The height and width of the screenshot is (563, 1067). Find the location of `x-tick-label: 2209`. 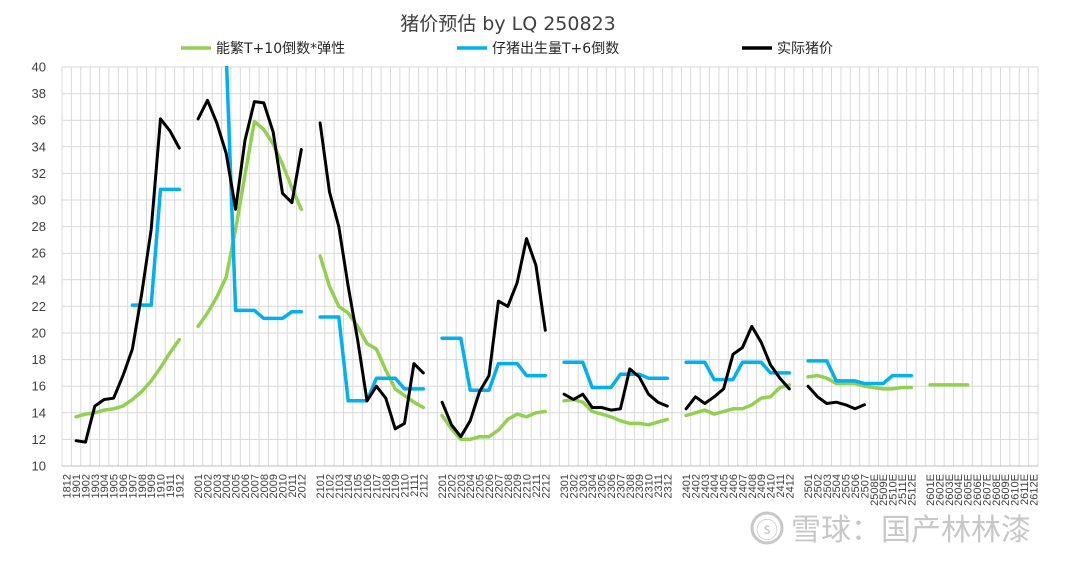

x-tick-label: 2209 is located at coordinates (518, 486).